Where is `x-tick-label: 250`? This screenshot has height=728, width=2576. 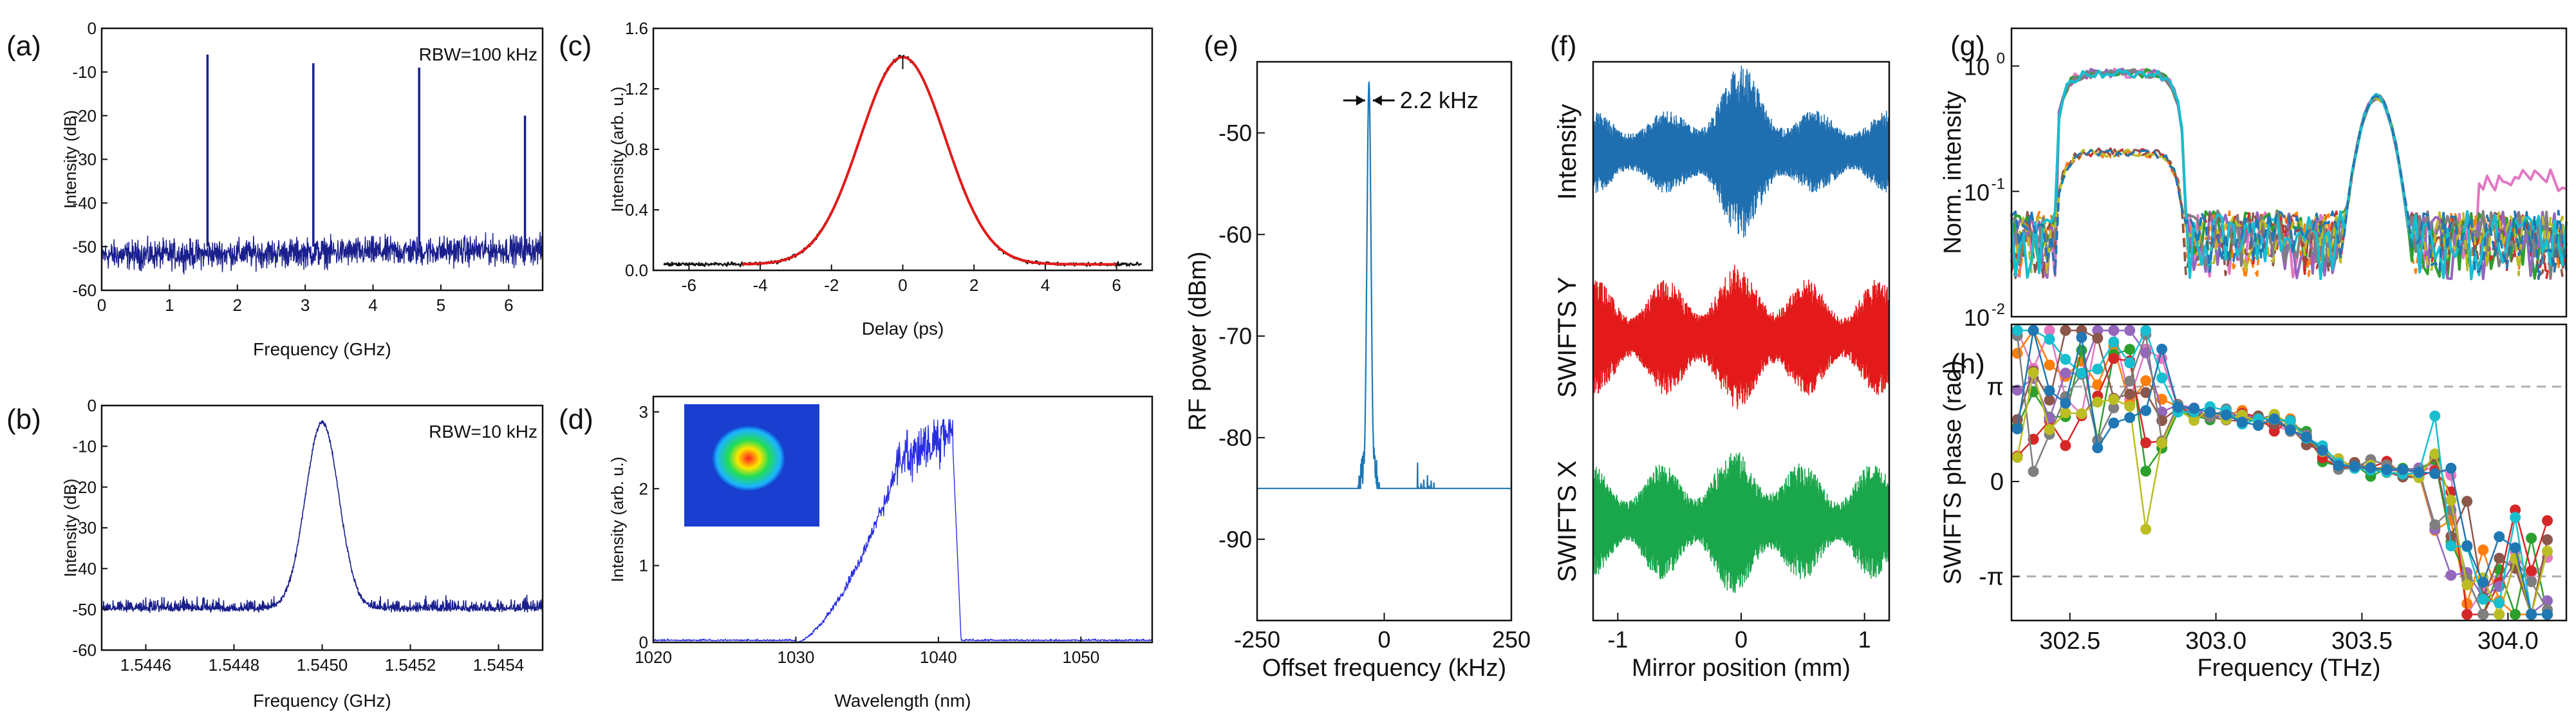 x-tick-label: 250 is located at coordinates (1511, 639).